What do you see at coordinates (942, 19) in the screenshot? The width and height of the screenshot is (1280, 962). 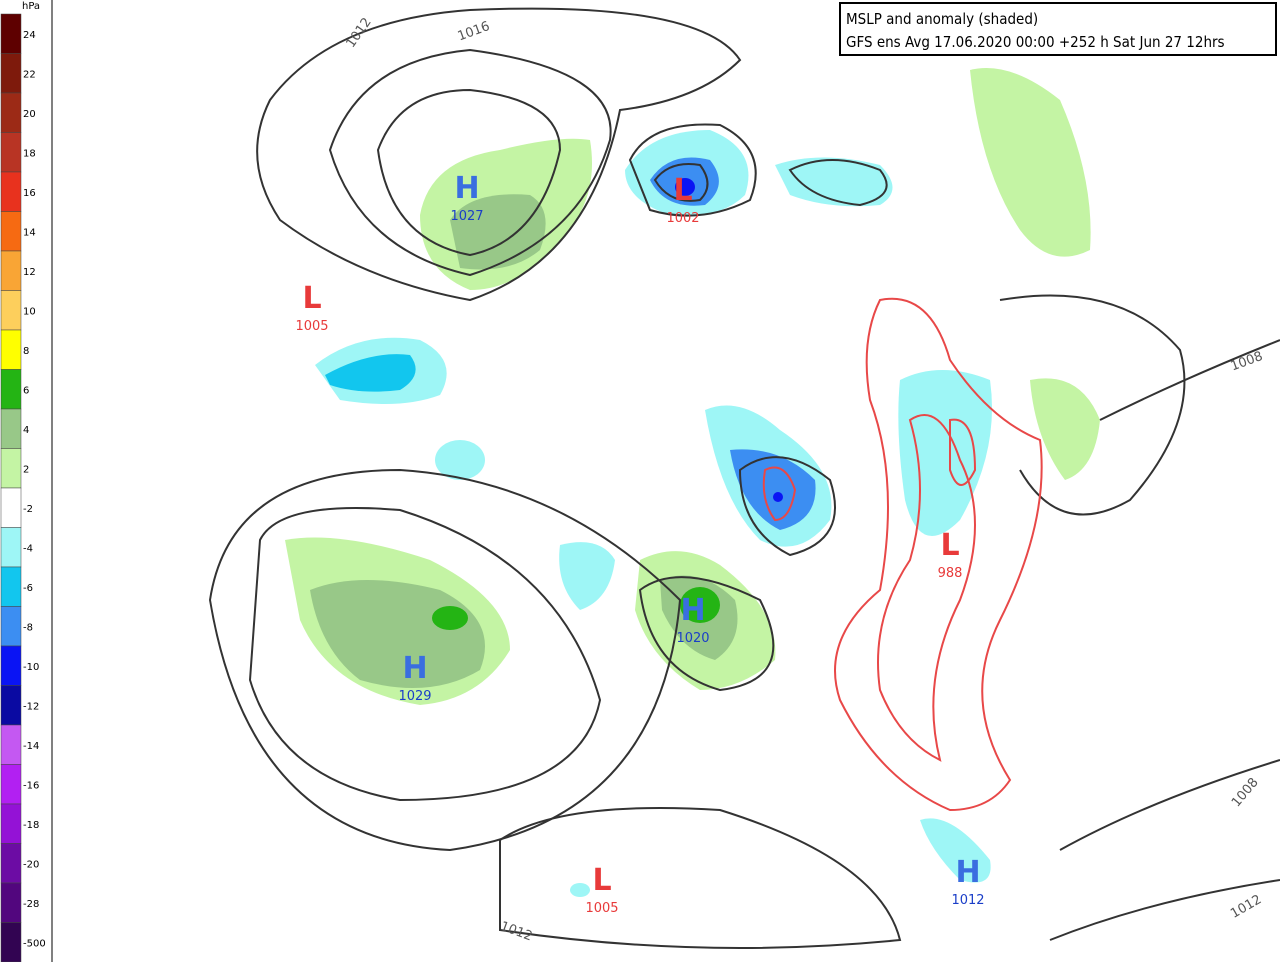 I see `title: MSLP and anomaly (shaded)` at bounding box center [942, 19].